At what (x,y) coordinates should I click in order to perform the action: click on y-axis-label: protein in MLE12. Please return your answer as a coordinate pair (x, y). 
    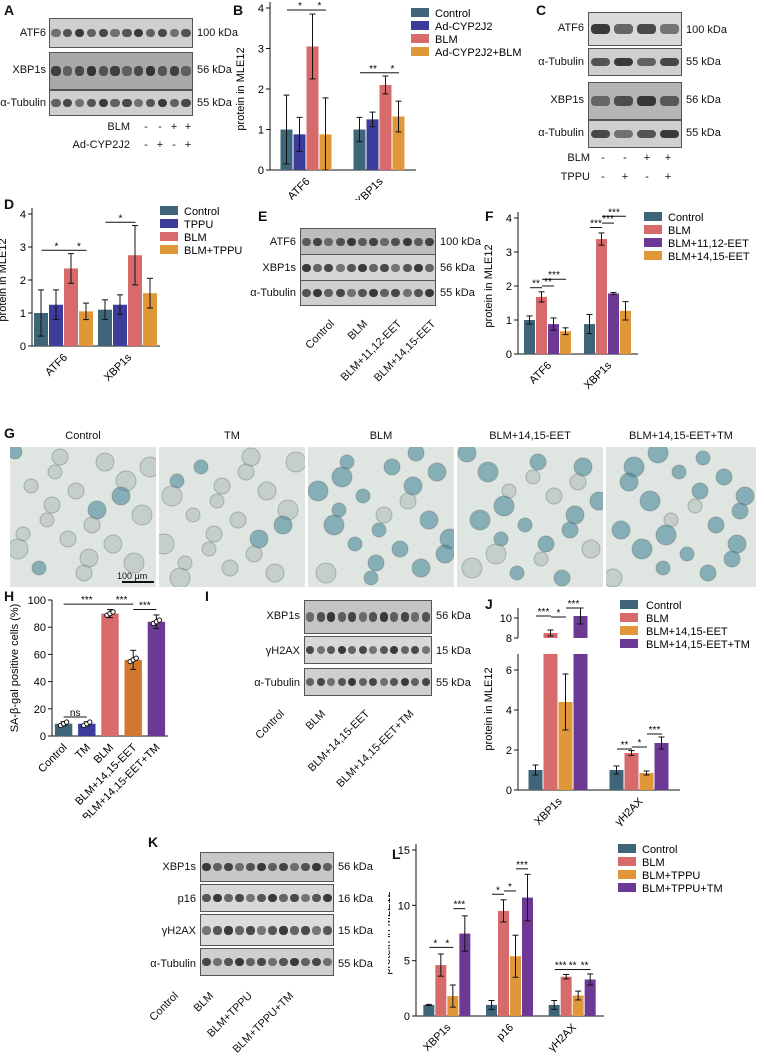
    Looking at the image, I should click on (241, 88).